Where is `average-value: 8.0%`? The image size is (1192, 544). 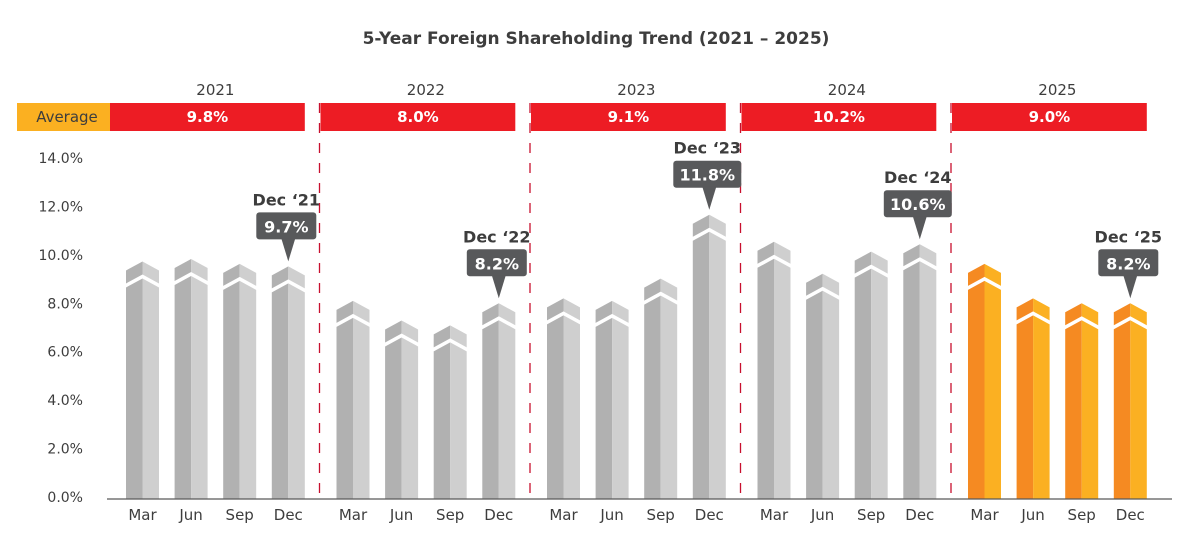 average-value: 8.0% is located at coordinates (418, 117).